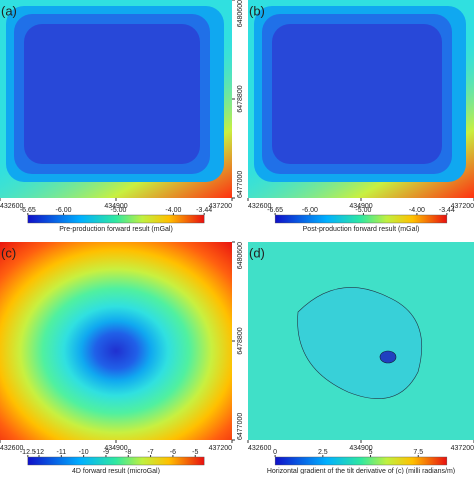  Describe the element at coordinates (39, 452) in the screenshot. I see `colorbar-tick-label: -12` at that location.